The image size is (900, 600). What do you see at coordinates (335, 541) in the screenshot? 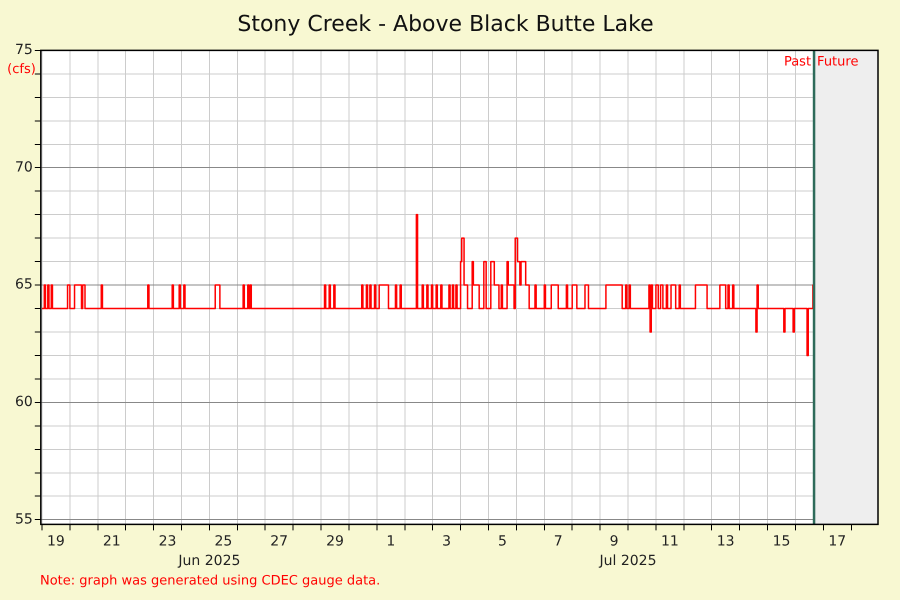
I see `x-tick-label: 29` at bounding box center [335, 541].